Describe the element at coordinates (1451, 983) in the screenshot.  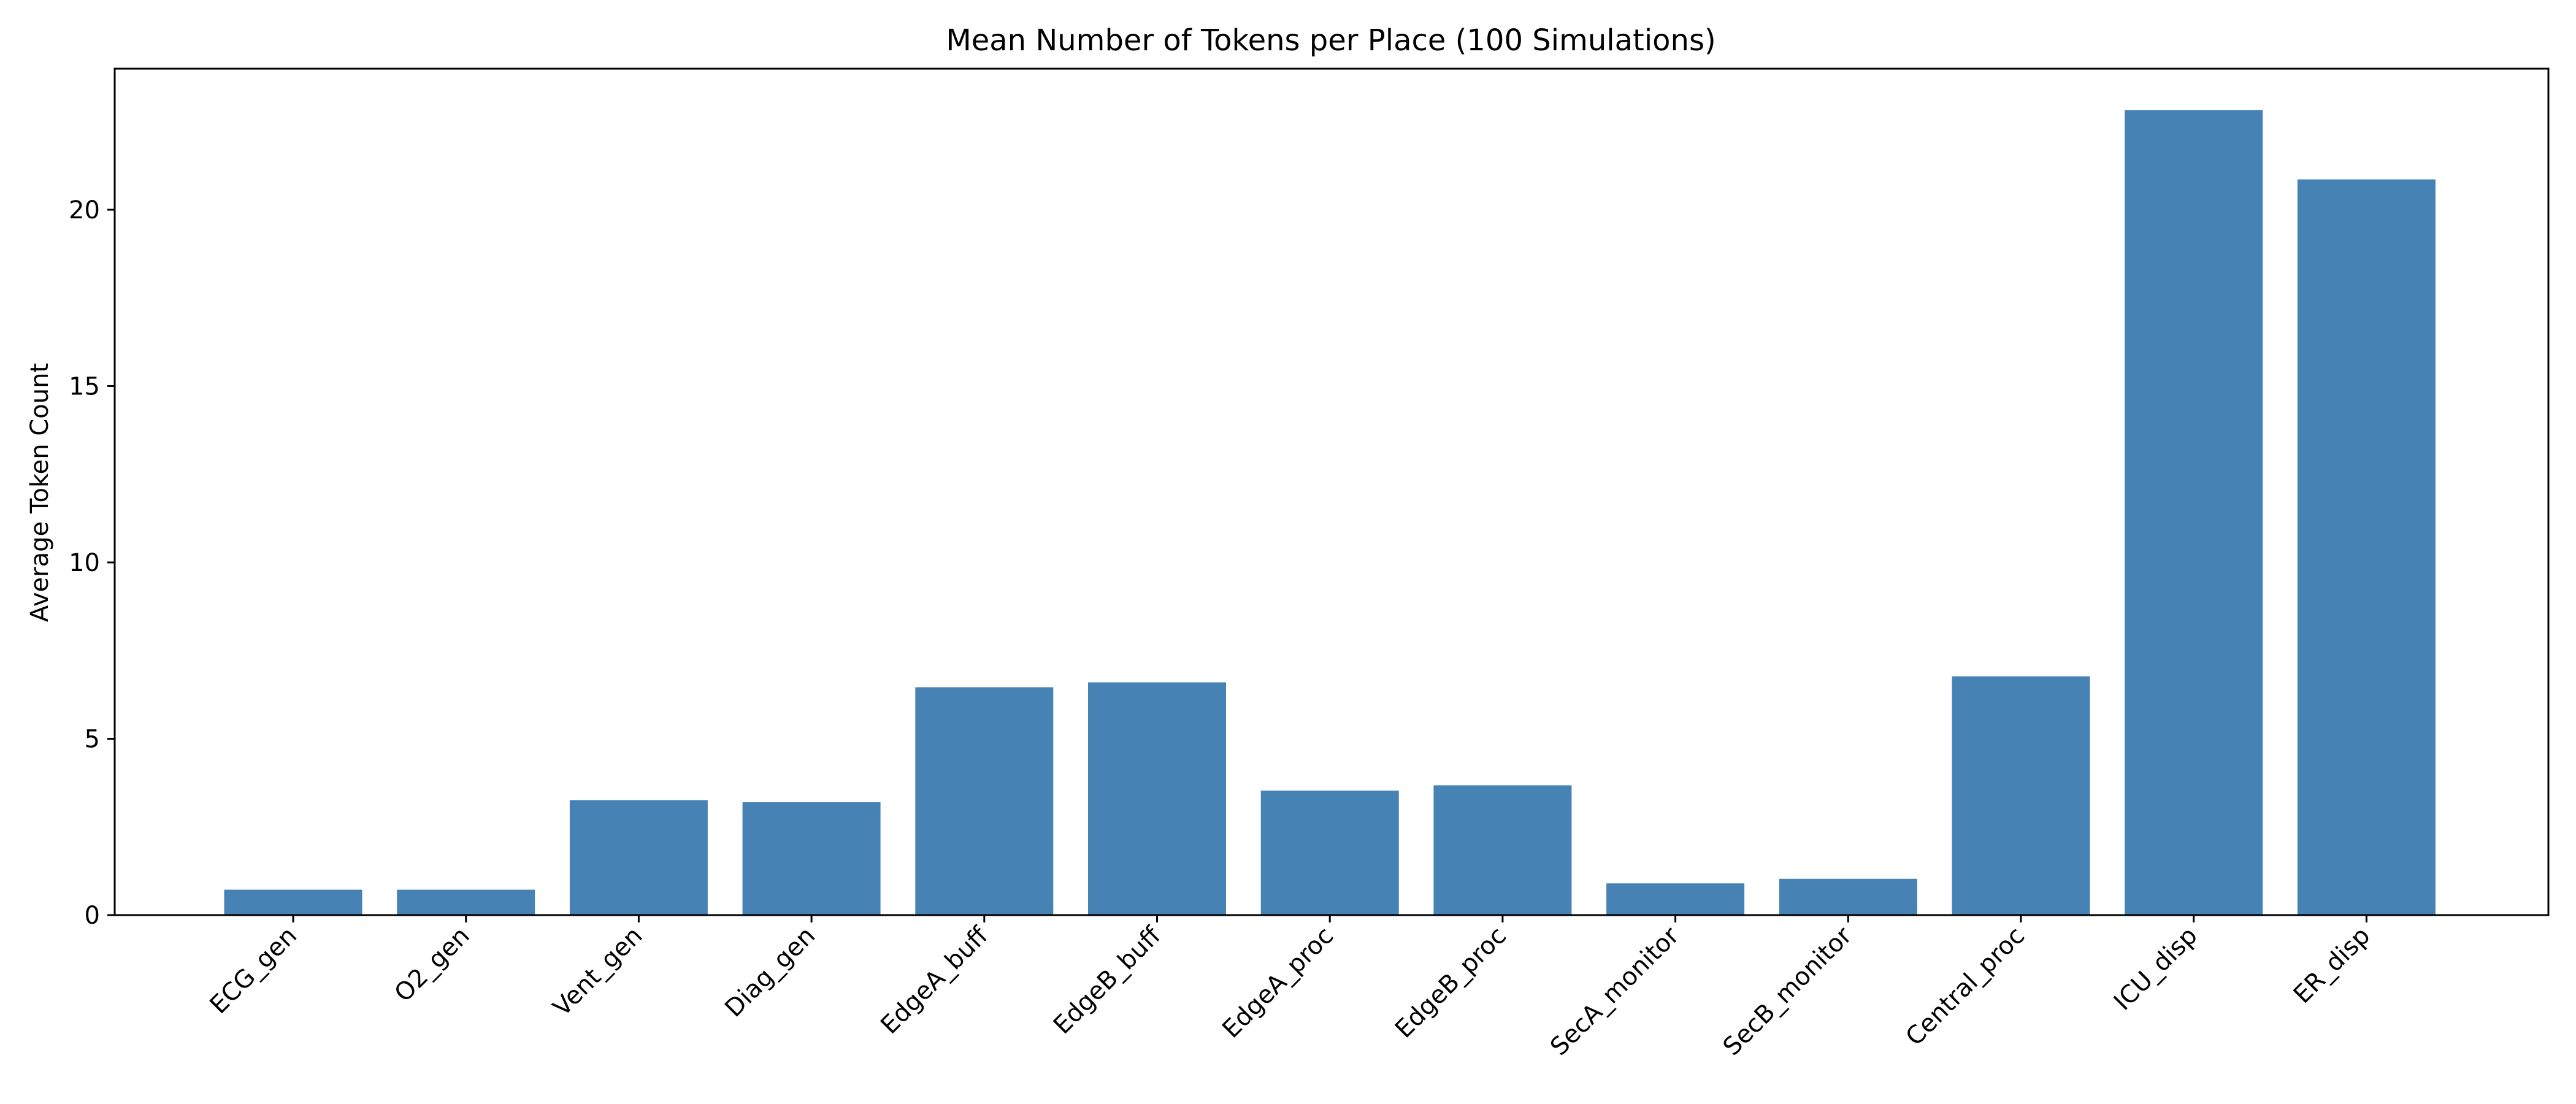
I see `x-tick-label: EdgeB_proc` at that location.